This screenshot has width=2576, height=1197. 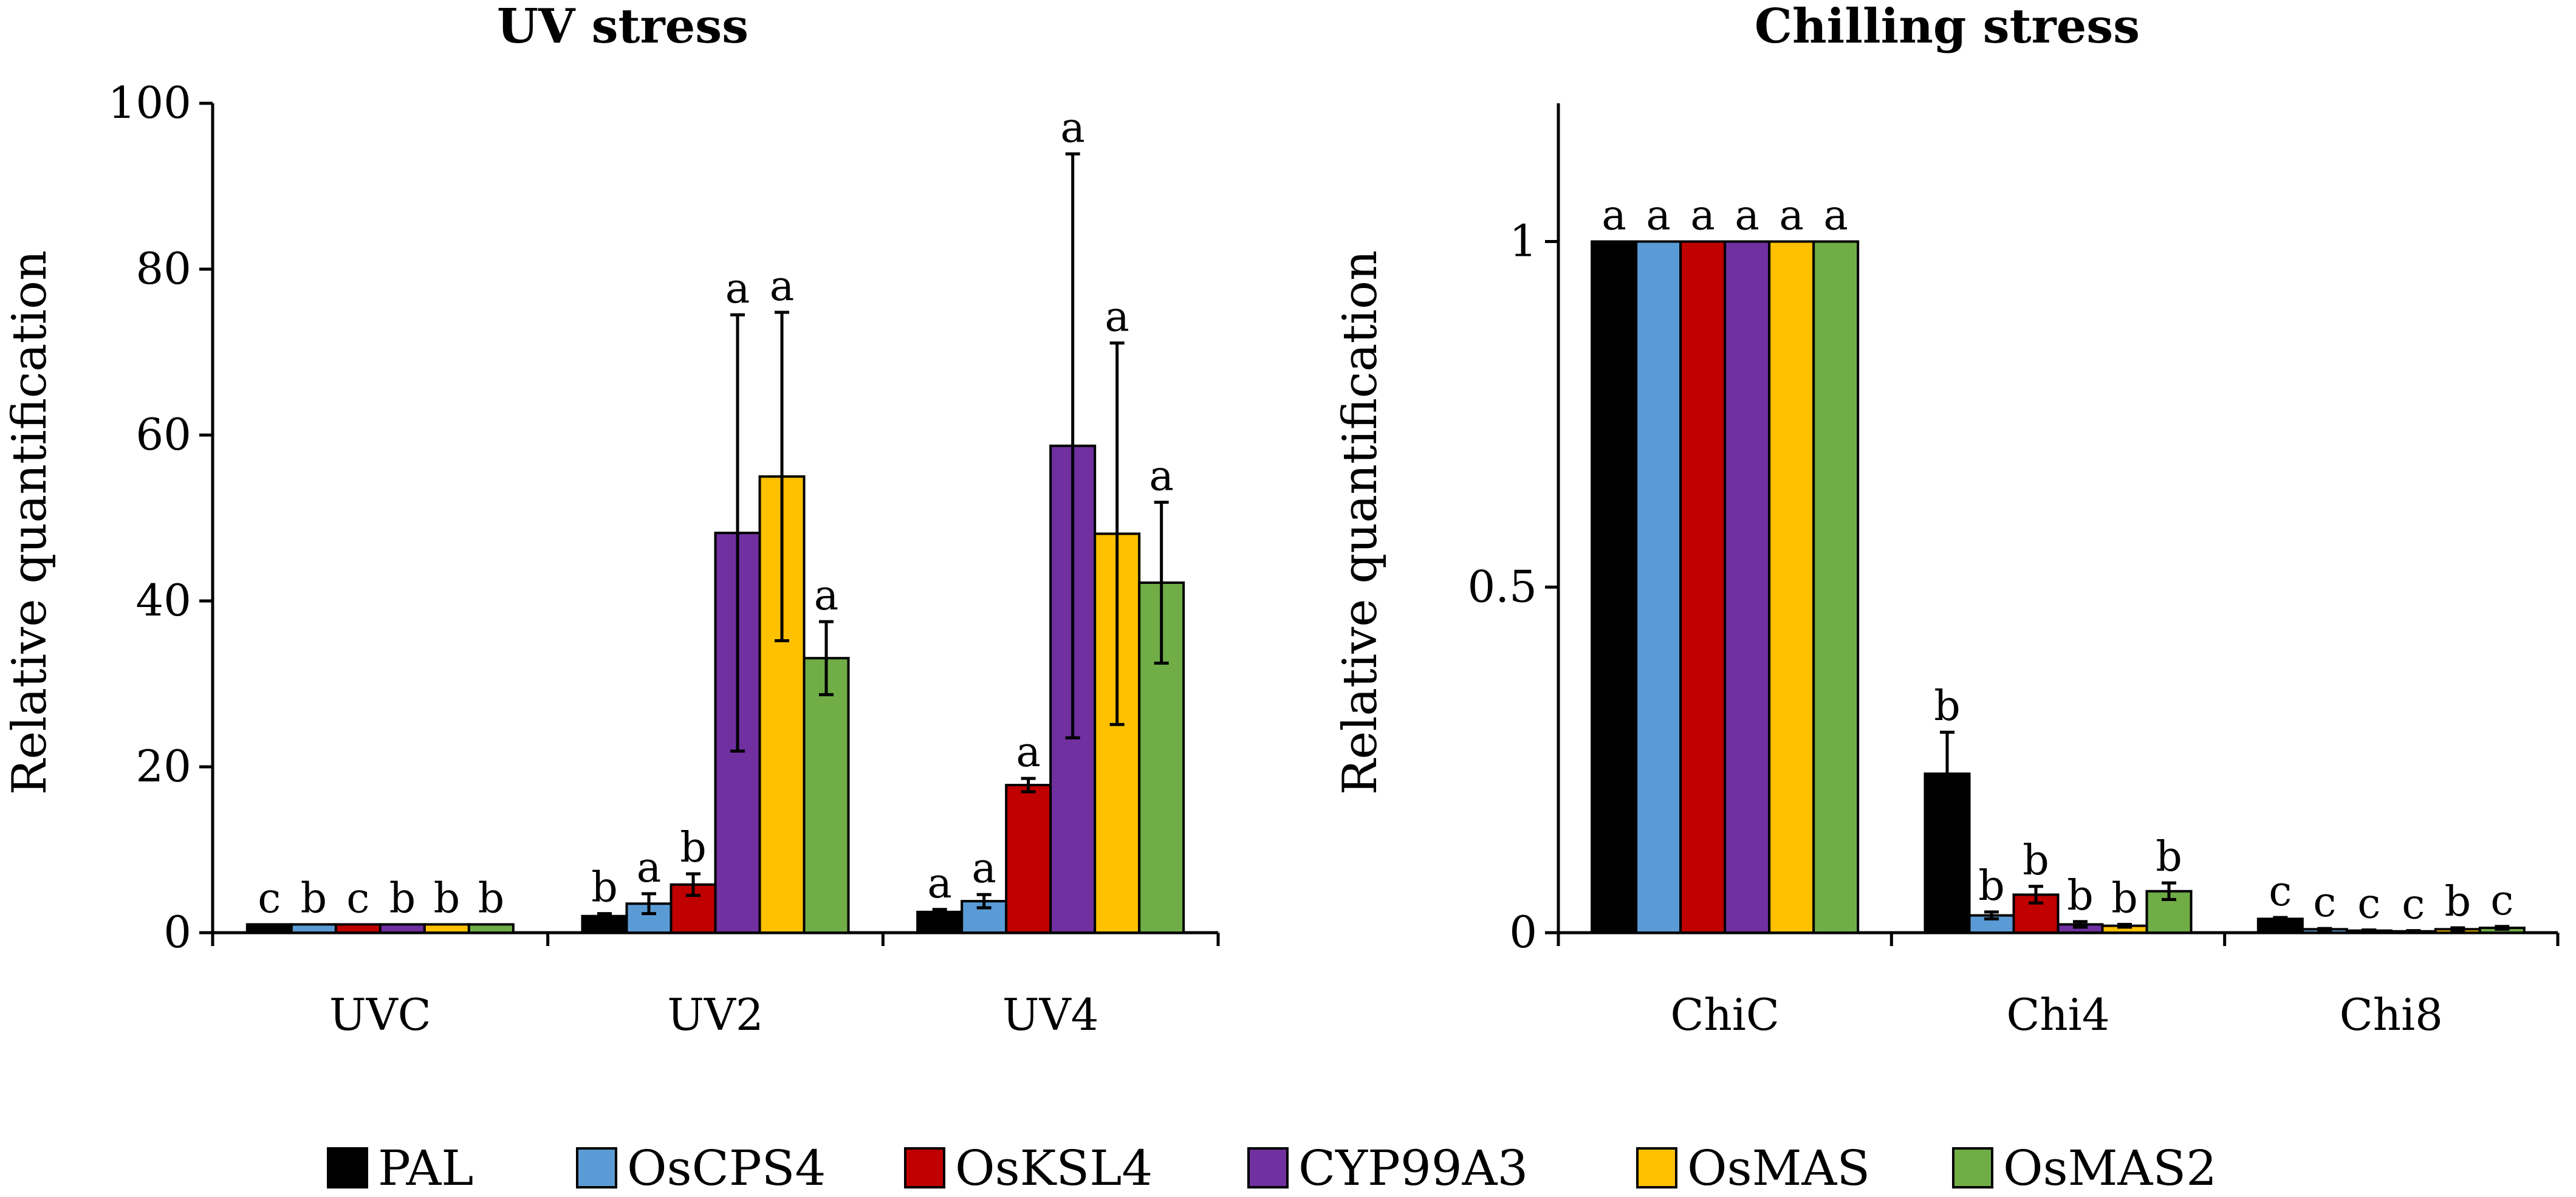 I want to click on legend-item-oscps4: OsCPS4, so click(x=701, y=1168).